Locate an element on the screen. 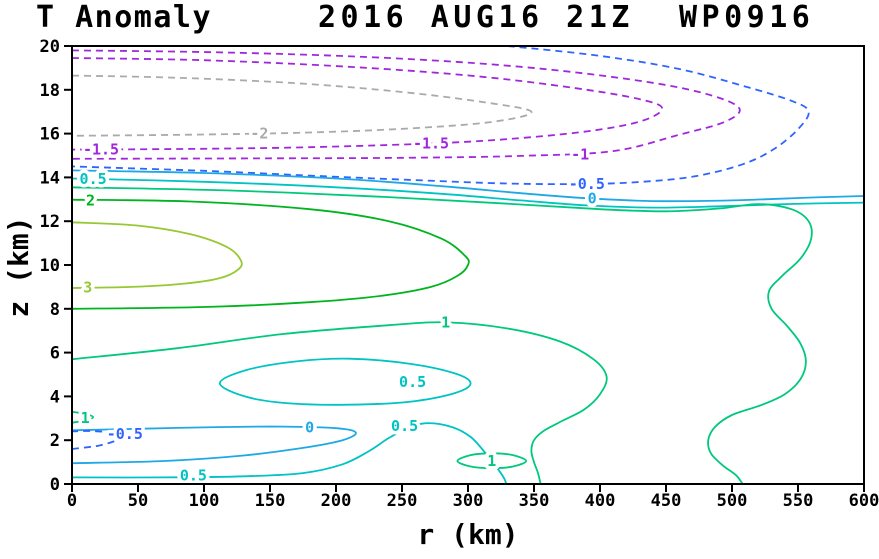 The height and width of the screenshot is (559, 879). y-tick-label: 0 is located at coordinates (55, 485).